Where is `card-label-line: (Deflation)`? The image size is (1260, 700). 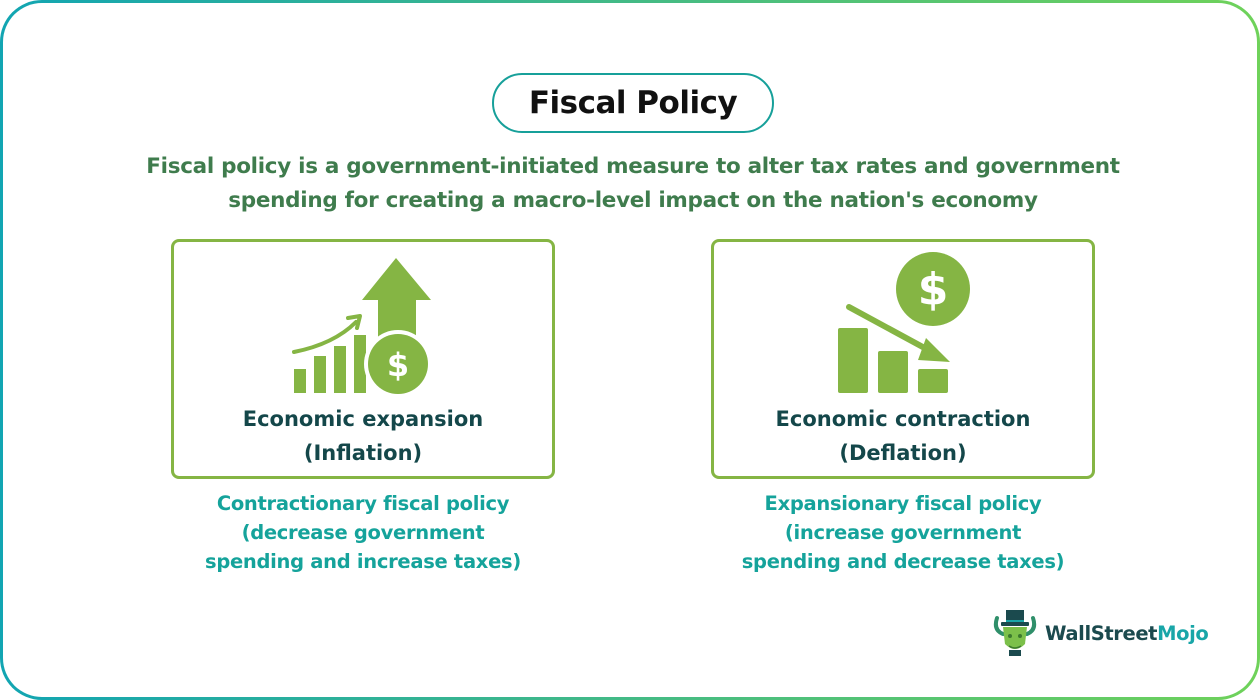 card-label-line: (Deflation) is located at coordinates (903, 453).